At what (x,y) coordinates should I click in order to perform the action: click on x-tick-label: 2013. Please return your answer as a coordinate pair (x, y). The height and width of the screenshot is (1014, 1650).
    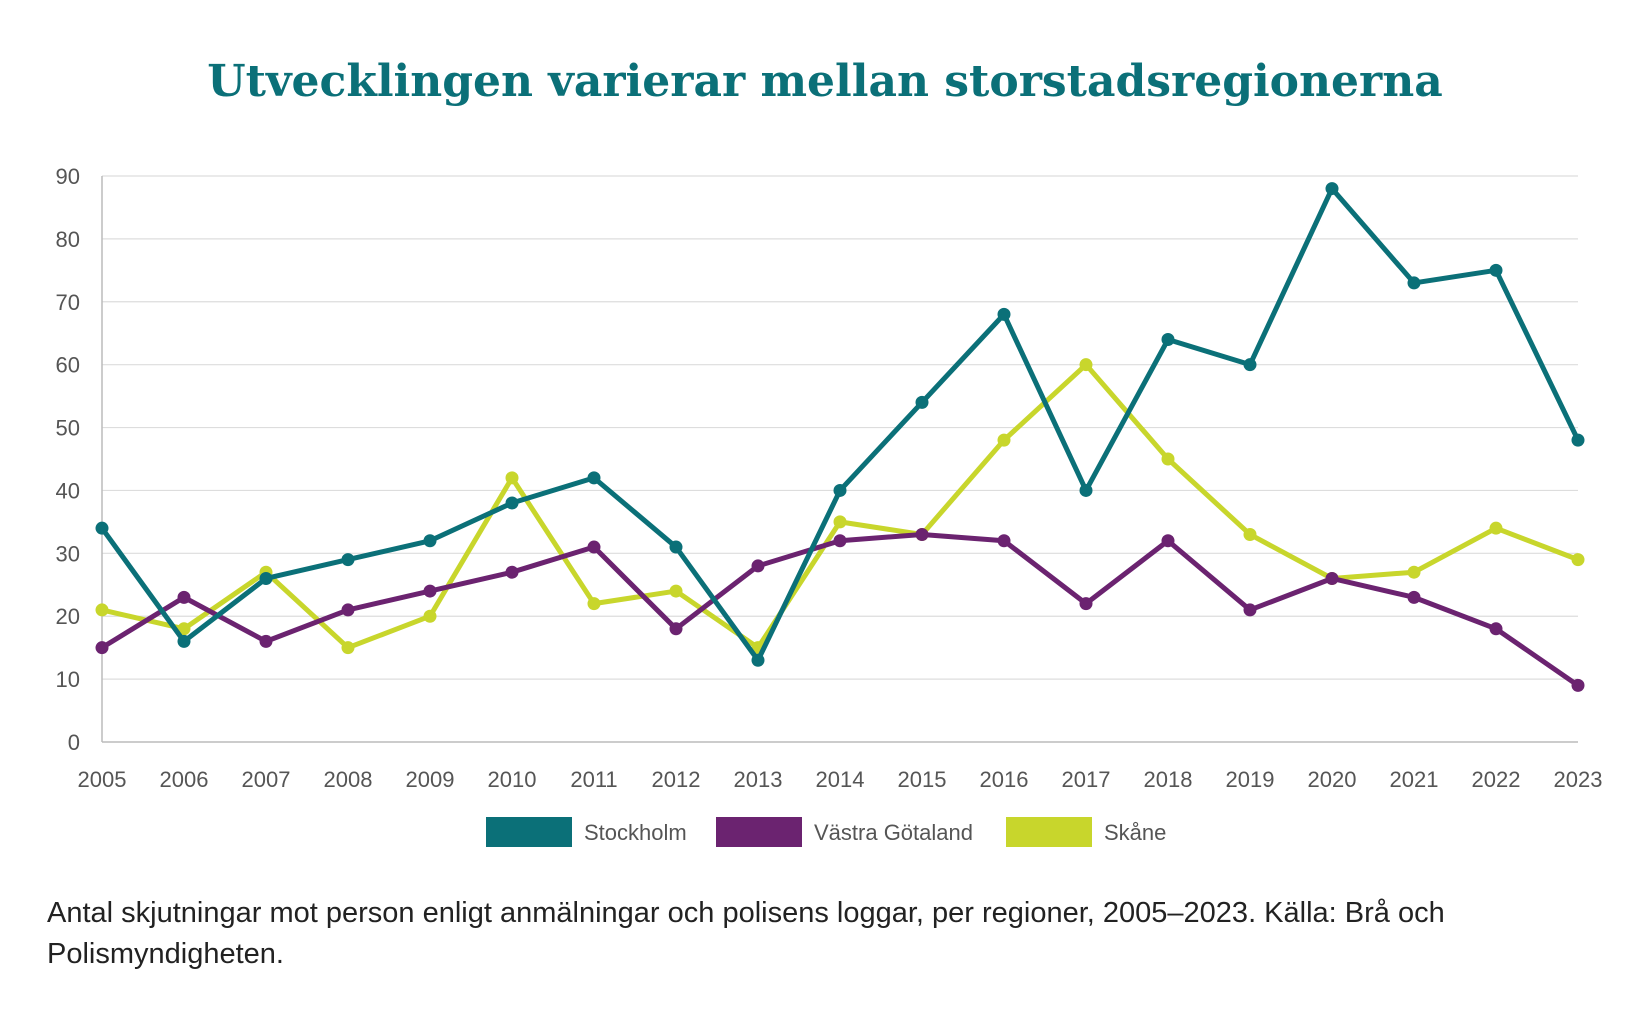
    Looking at the image, I should click on (758, 779).